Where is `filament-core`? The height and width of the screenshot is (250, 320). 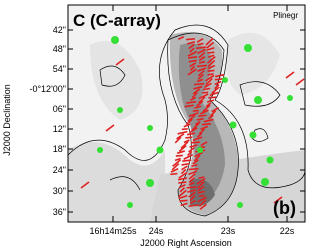
filament-core is located at coordinates (201, 124).